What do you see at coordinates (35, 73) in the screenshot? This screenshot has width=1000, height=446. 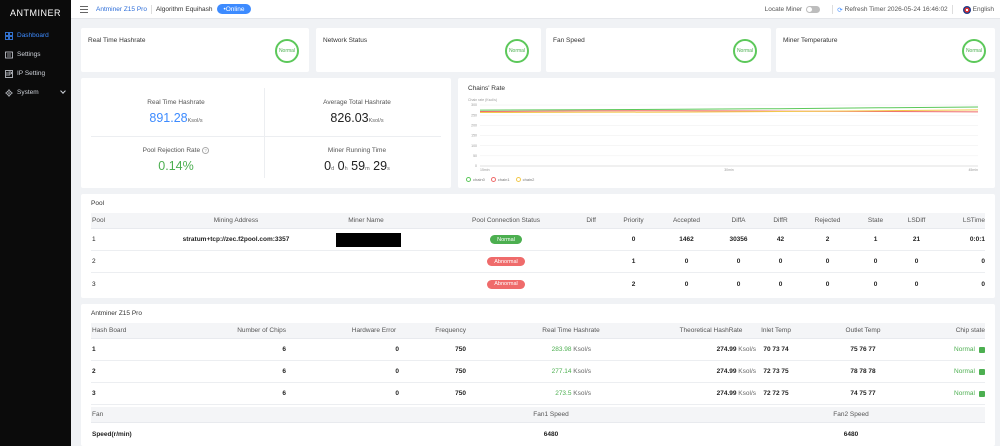 I see `sidebar-item-ip-setting: IP Setting` at bounding box center [35, 73].